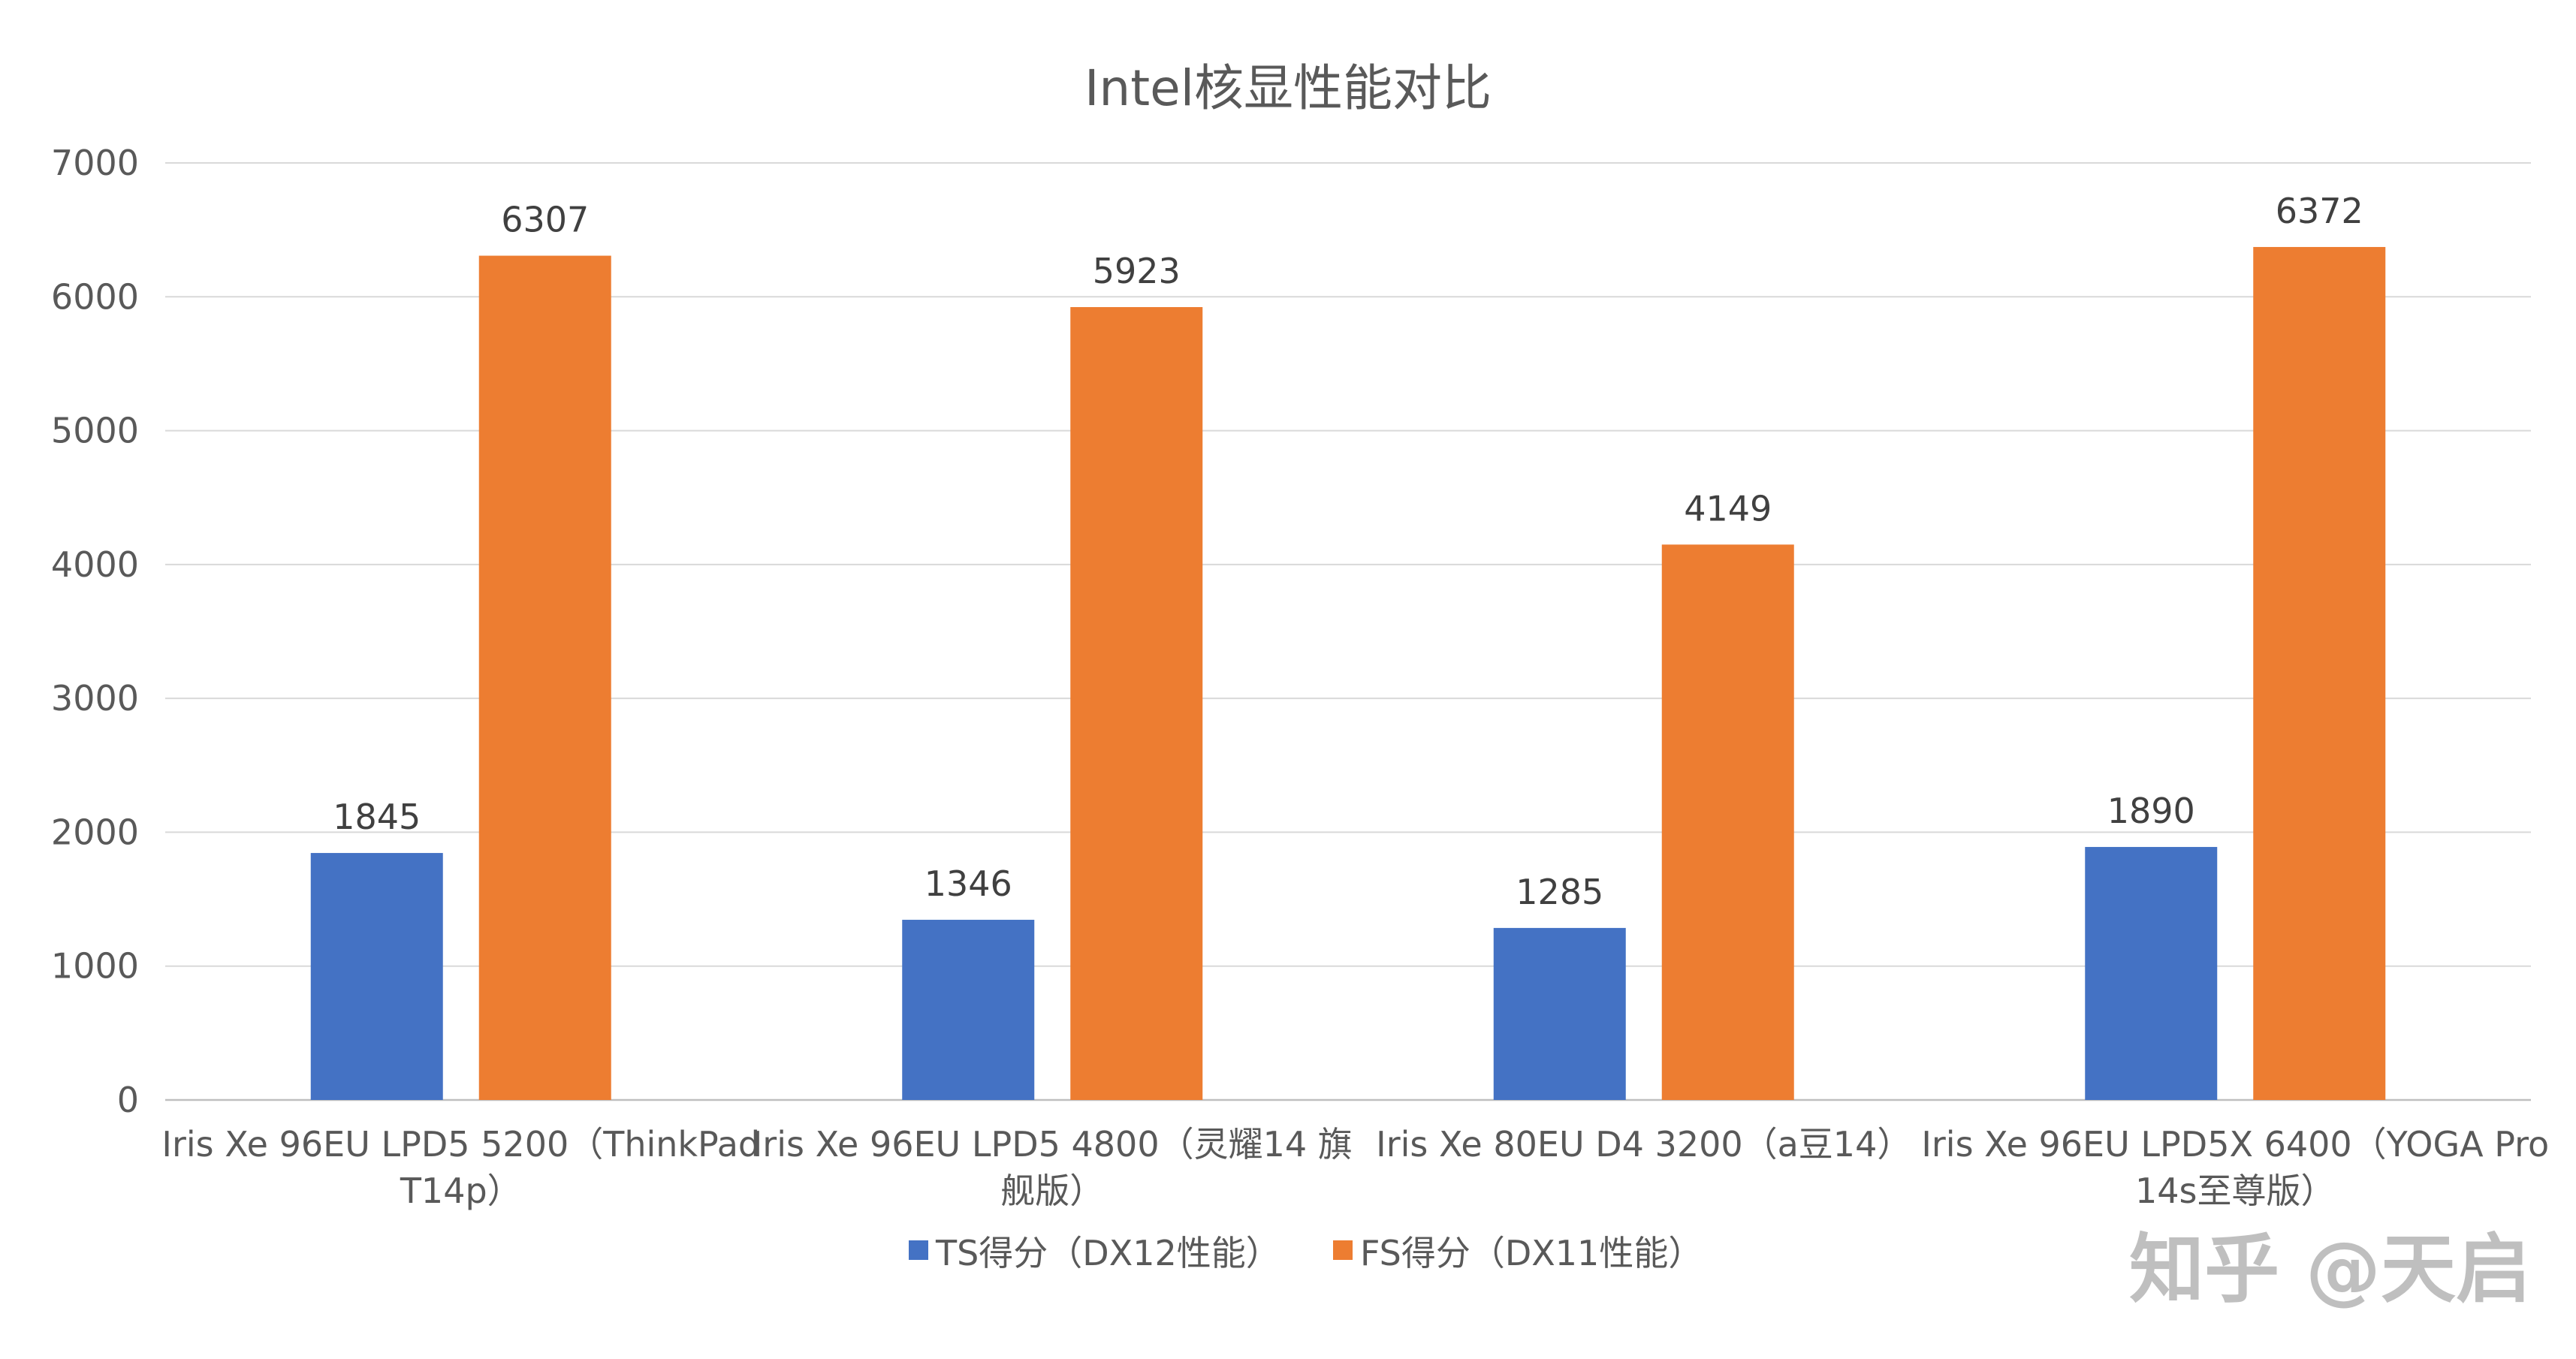 The width and height of the screenshot is (2576, 1359). Describe the element at coordinates (95, 698) in the screenshot. I see `y-tick-label: 3000` at that location.